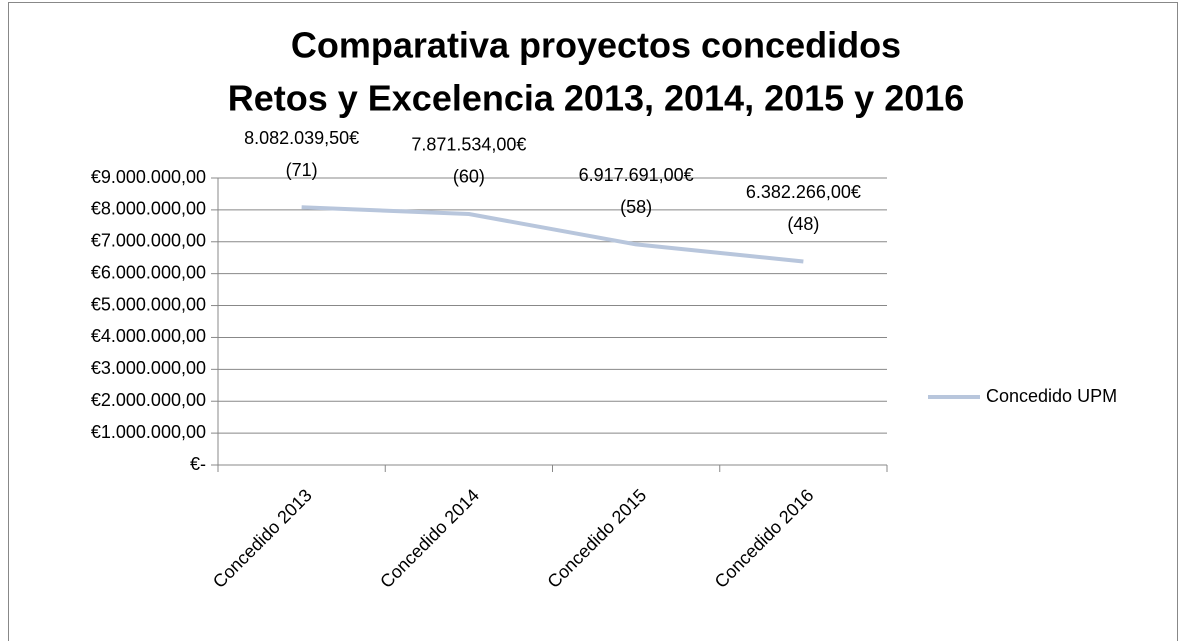 This screenshot has width=1186, height=641. What do you see at coordinates (148, 209) in the screenshot?
I see `y-tick-label: €8.000.000,00` at bounding box center [148, 209].